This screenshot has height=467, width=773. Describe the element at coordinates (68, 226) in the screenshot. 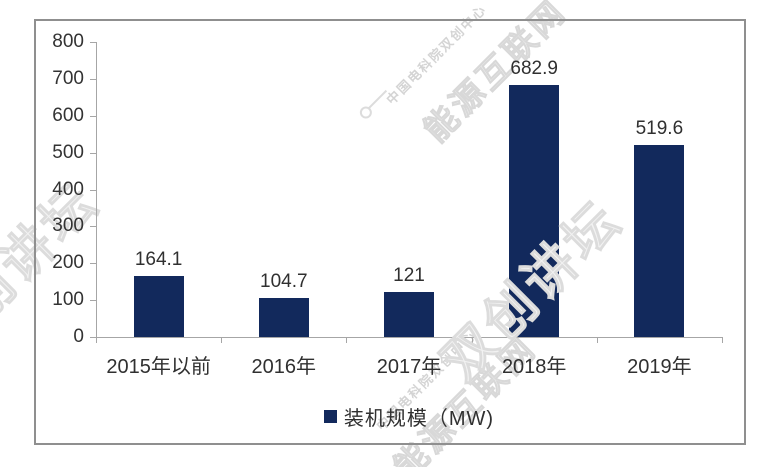

I see `y-tick-label: 300` at that location.